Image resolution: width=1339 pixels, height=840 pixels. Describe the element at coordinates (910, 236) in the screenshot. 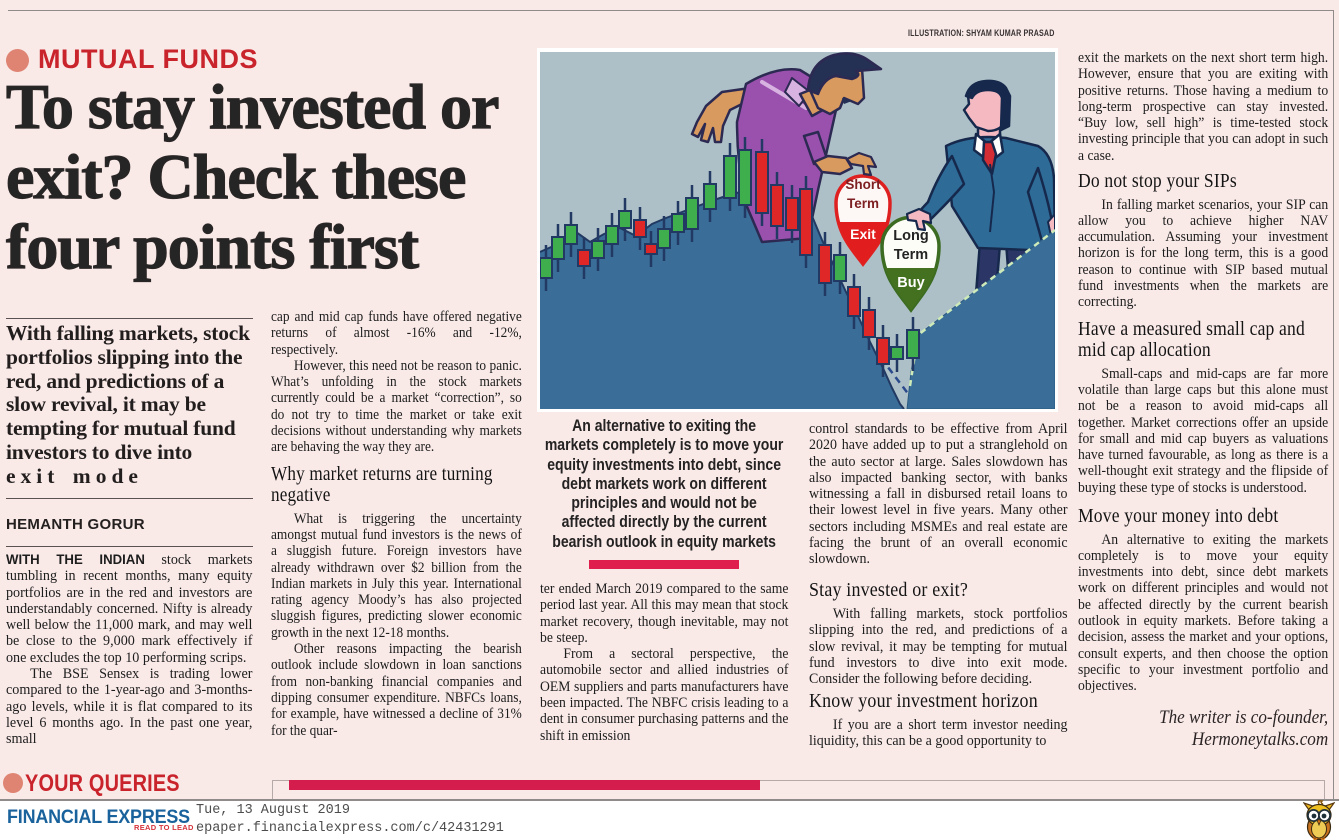

I see `svg-text: Long` at that location.